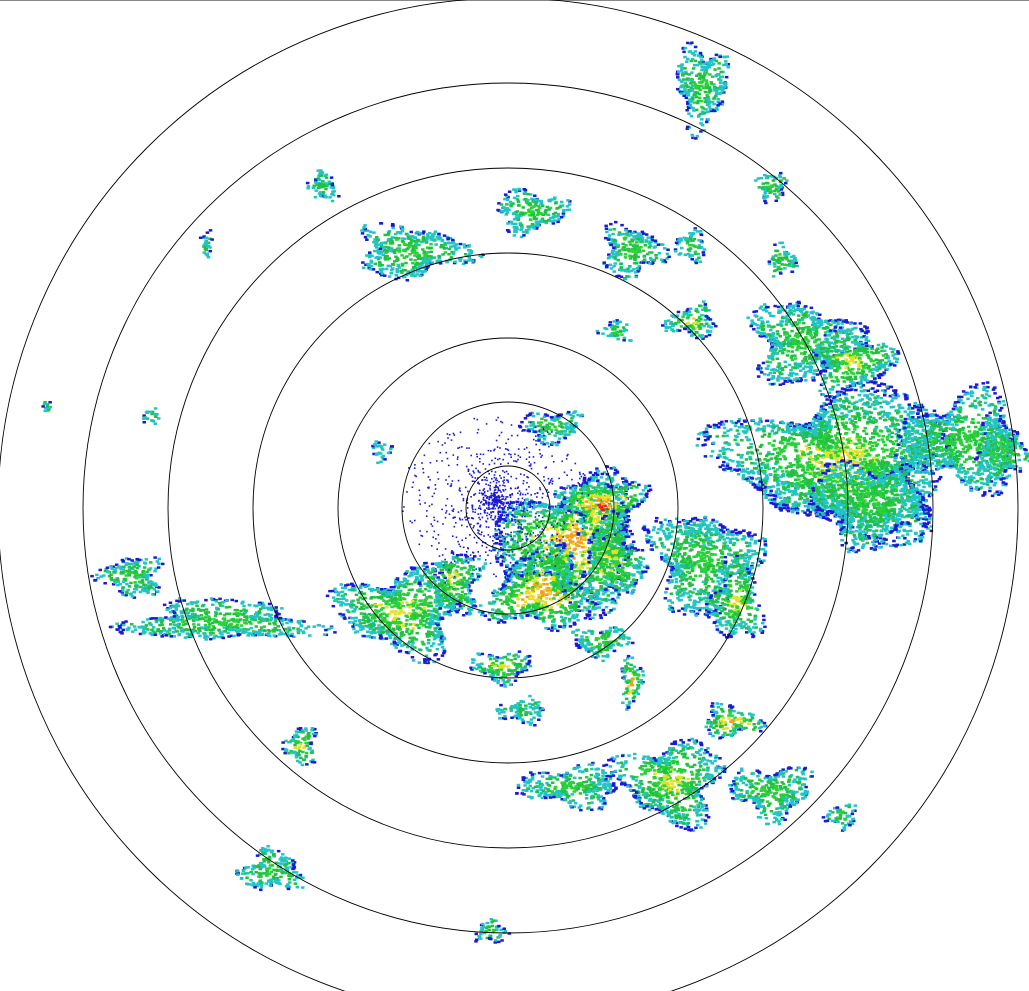  Describe the element at coordinates (514, 0) in the screenshot. I see `top-border` at that location.